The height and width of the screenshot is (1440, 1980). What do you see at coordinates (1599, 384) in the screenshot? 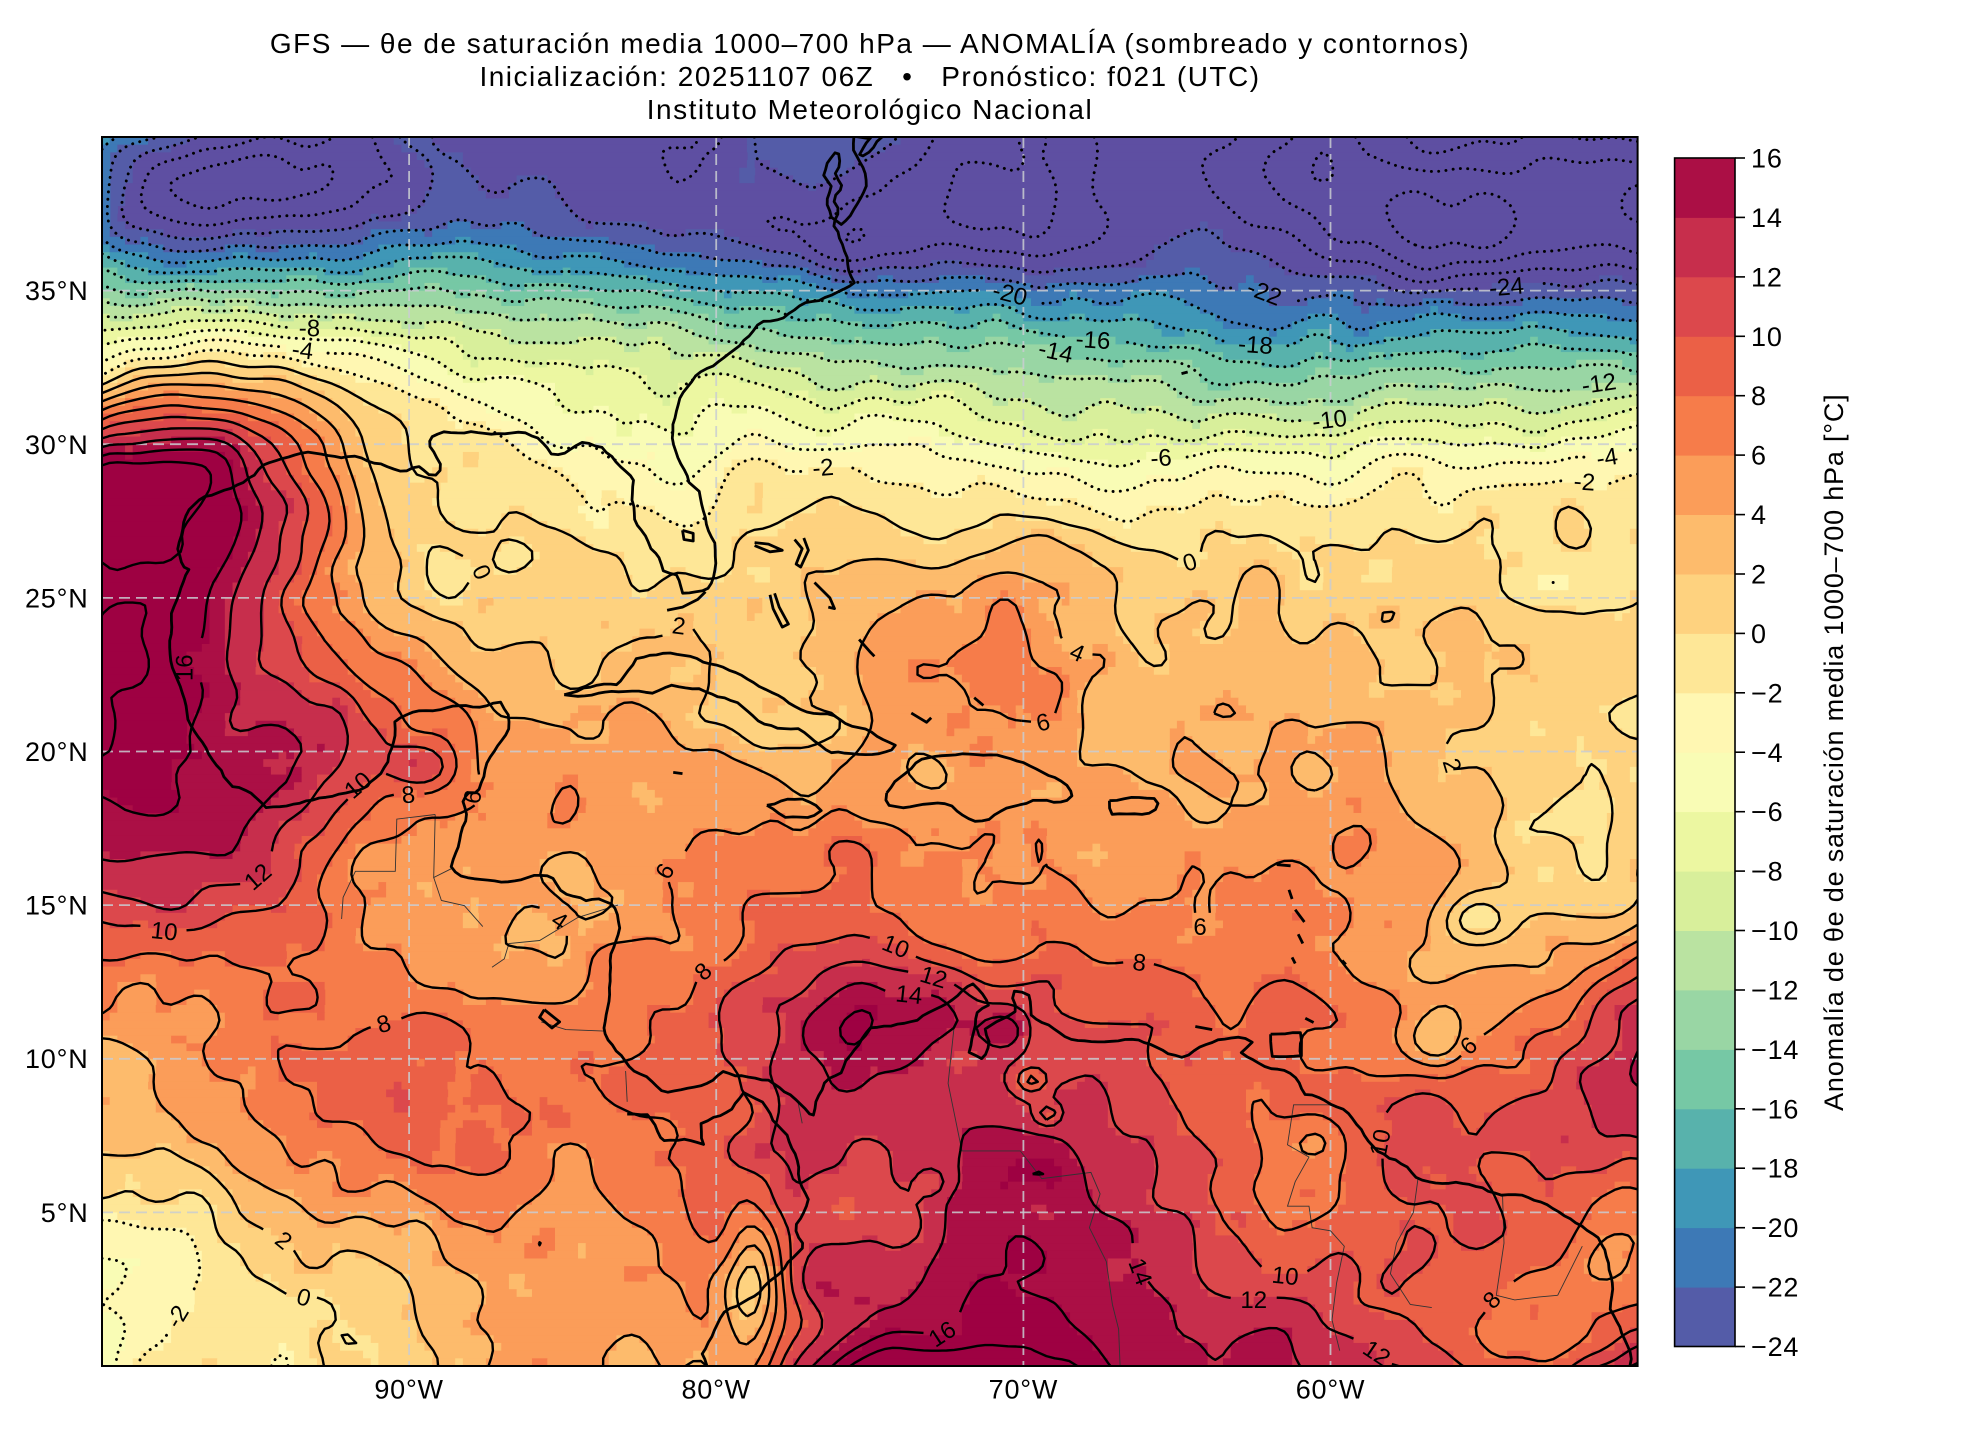
I see `svg-text: -12` at bounding box center [1599, 384].